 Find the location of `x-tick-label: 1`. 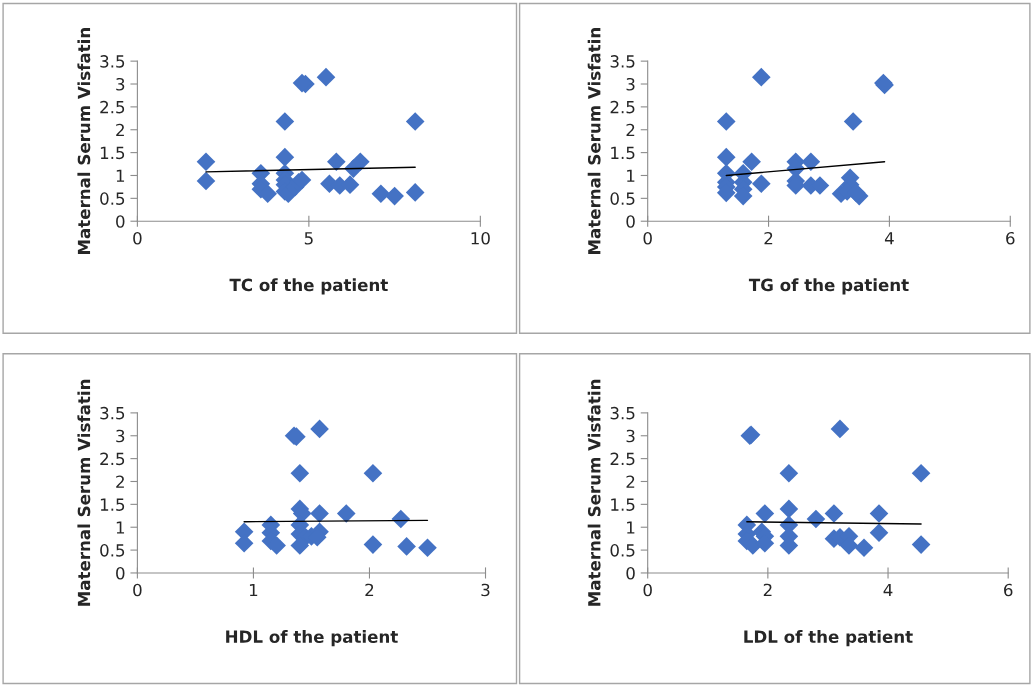

x-tick-label: 1 is located at coordinates (253, 590).